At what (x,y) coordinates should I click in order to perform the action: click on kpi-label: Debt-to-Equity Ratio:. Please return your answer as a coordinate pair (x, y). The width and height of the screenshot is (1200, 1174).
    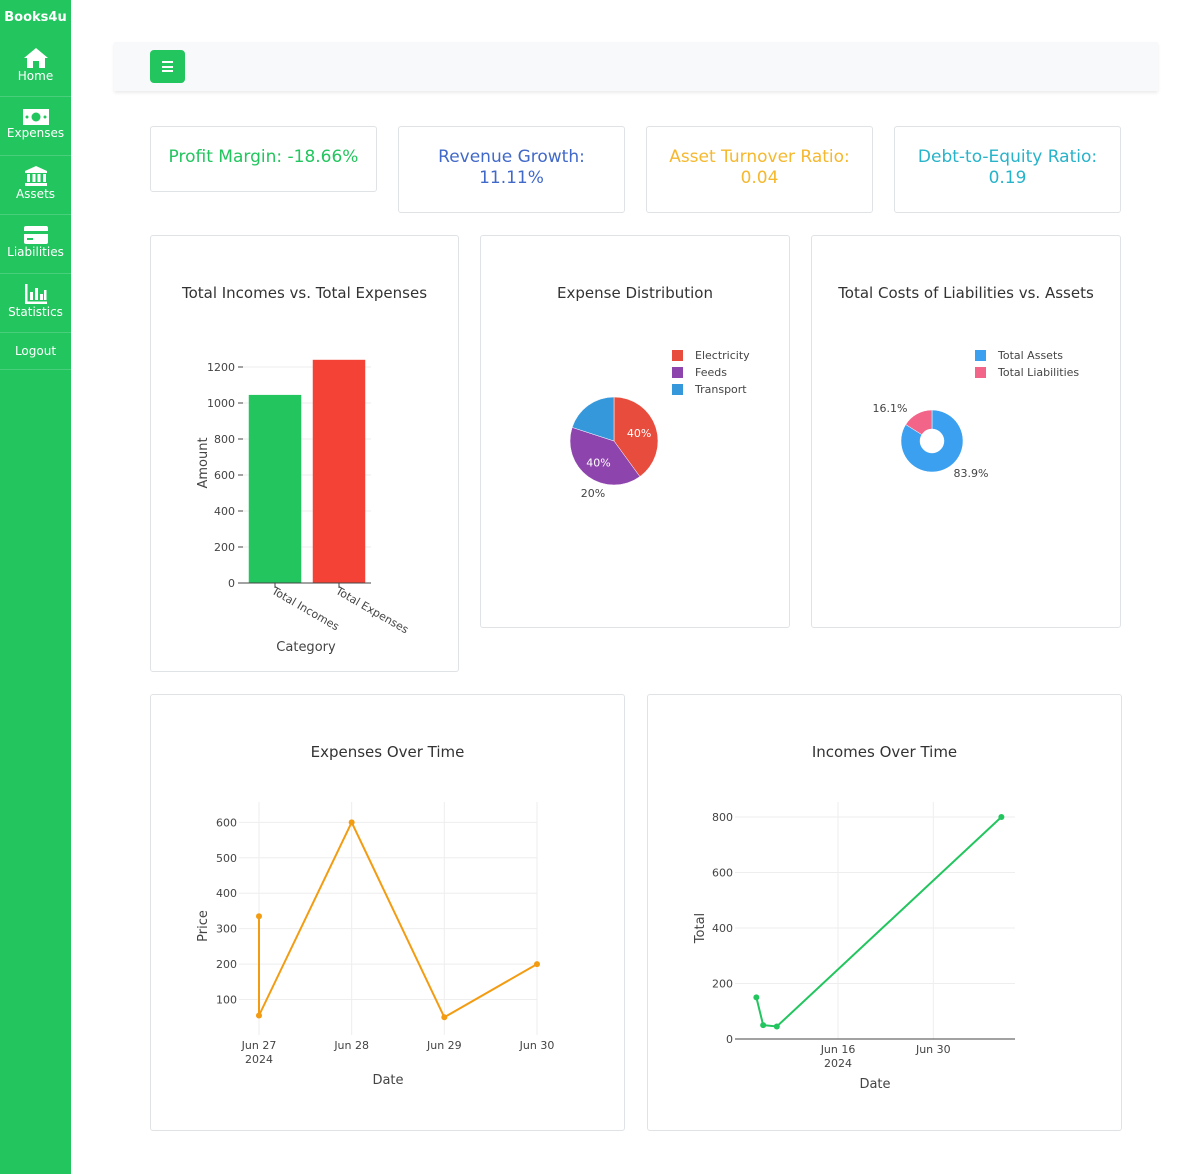
    Looking at the image, I should click on (1007, 157).